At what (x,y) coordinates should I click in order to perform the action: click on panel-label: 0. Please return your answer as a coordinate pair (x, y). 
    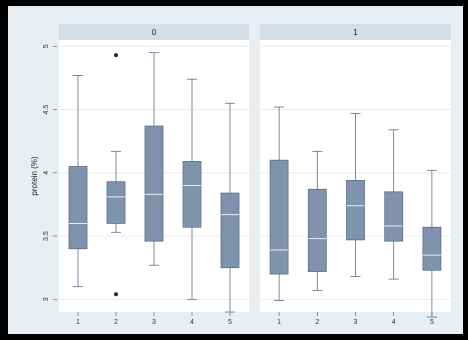
    Looking at the image, I should click on (154, 32).